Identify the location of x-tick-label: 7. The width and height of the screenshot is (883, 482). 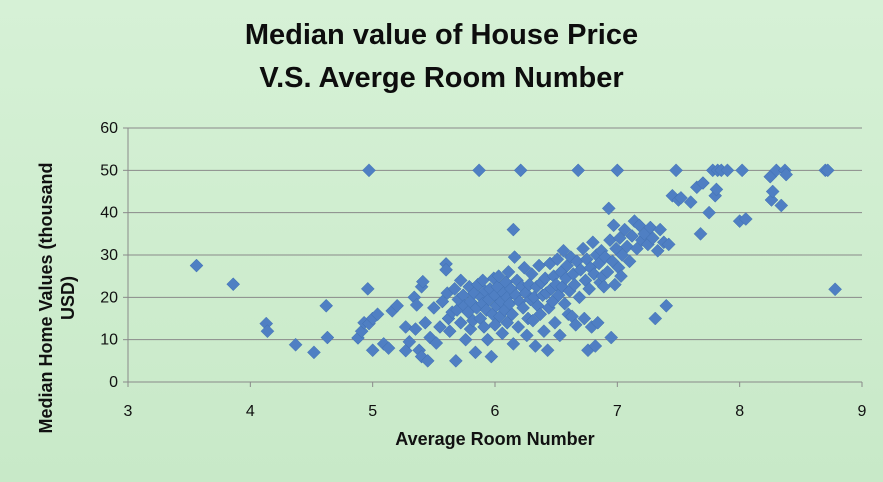
(617, 411).